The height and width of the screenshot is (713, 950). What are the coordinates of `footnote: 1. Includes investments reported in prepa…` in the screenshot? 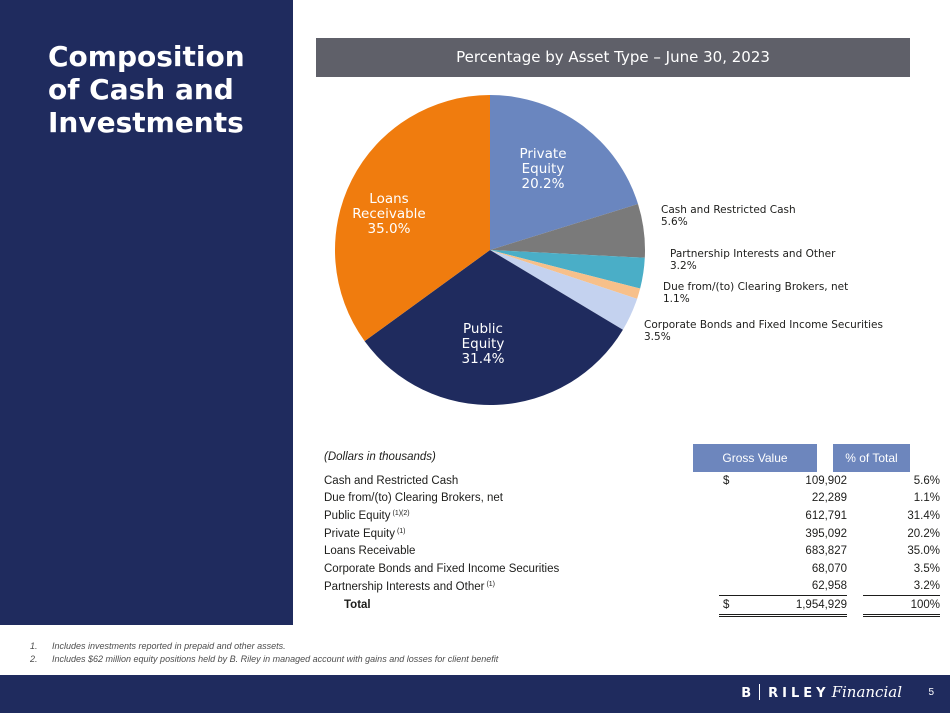 It's located at (158, 646).